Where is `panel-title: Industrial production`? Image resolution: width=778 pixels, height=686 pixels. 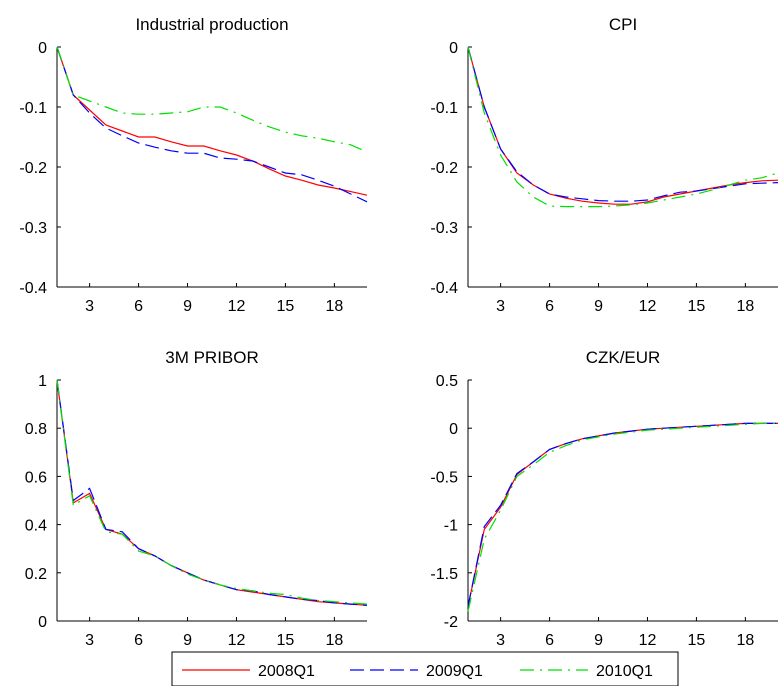
panel-title: Industrial production is located at coordinates (211, 24).